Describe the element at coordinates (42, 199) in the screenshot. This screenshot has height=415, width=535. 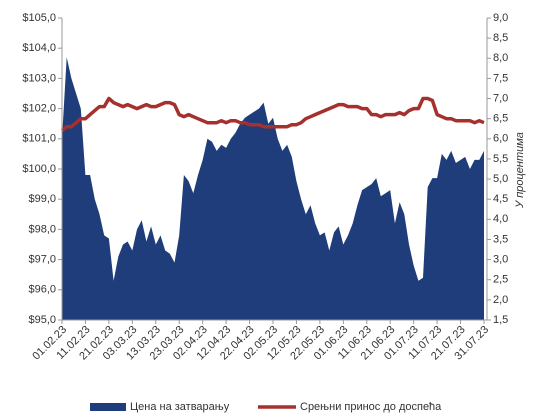
I see `y-tick-label: $99,0` at that location.